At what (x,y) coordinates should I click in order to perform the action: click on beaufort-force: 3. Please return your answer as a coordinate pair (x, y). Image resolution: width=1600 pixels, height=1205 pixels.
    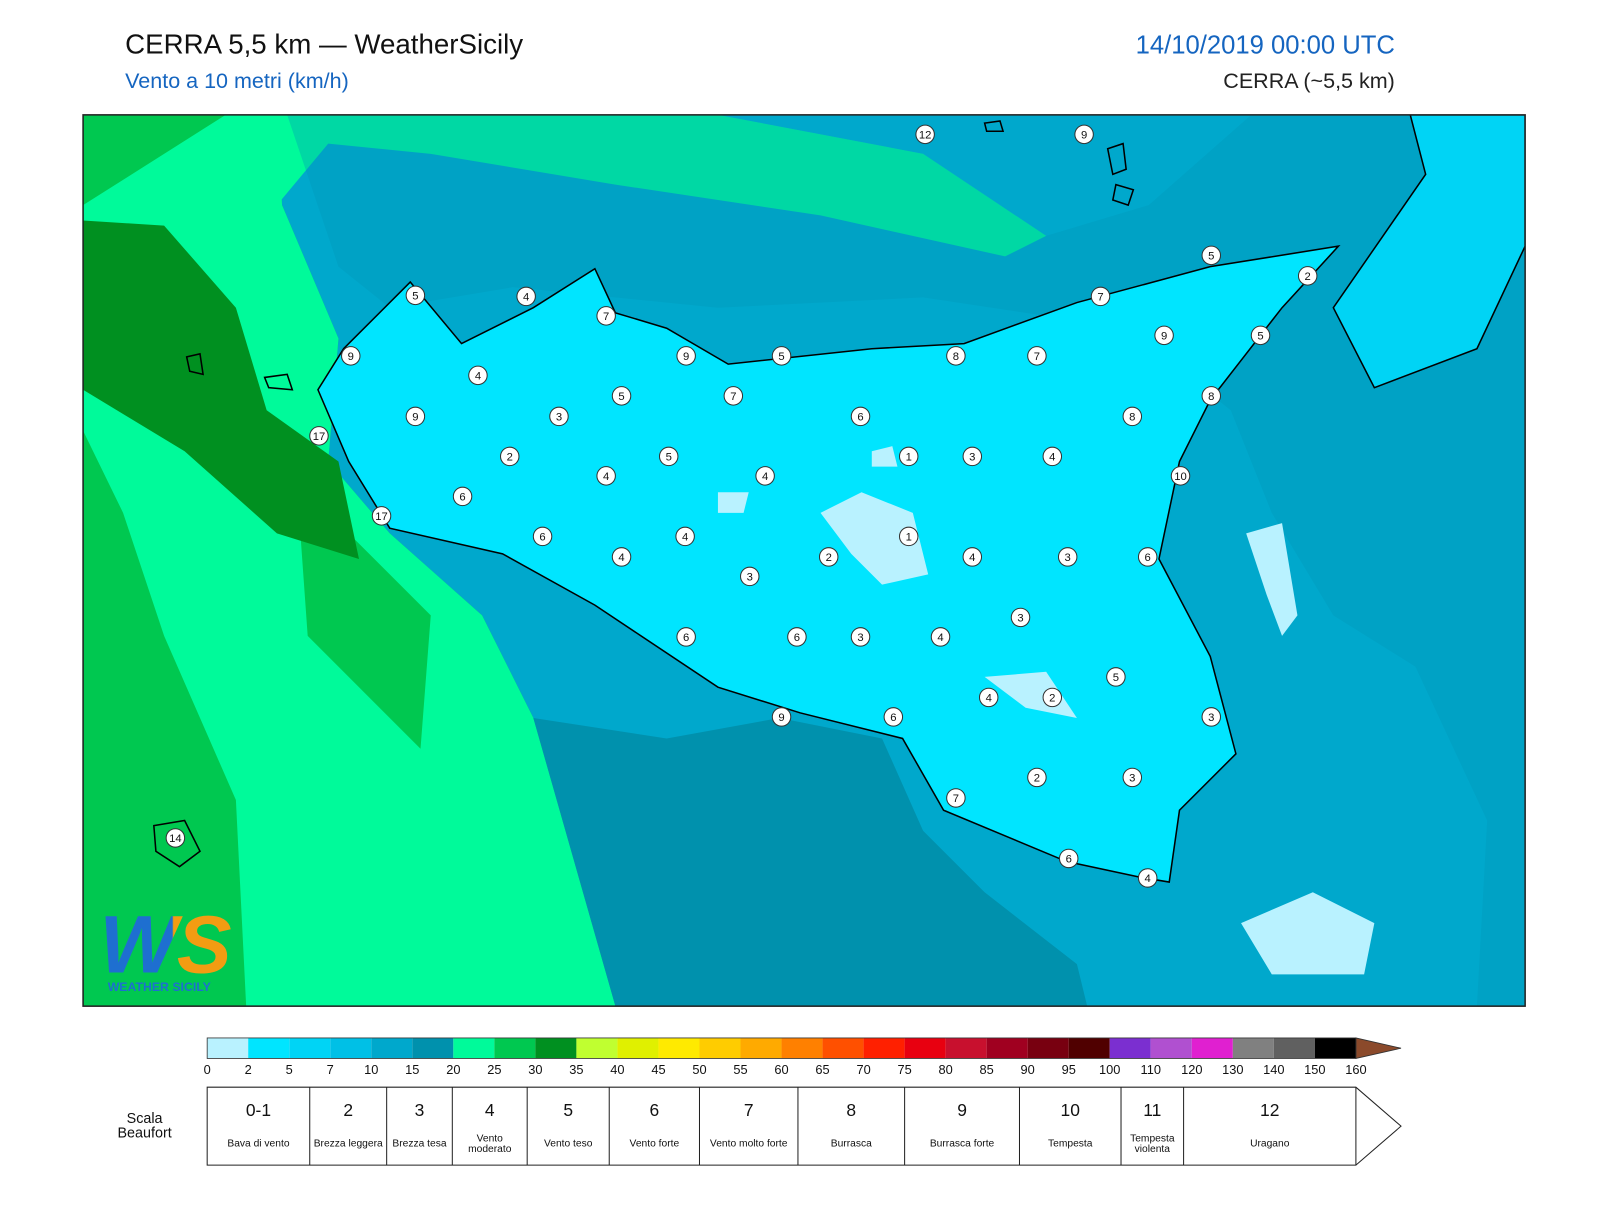
    Looking at the image, I should click on (420, 1110).